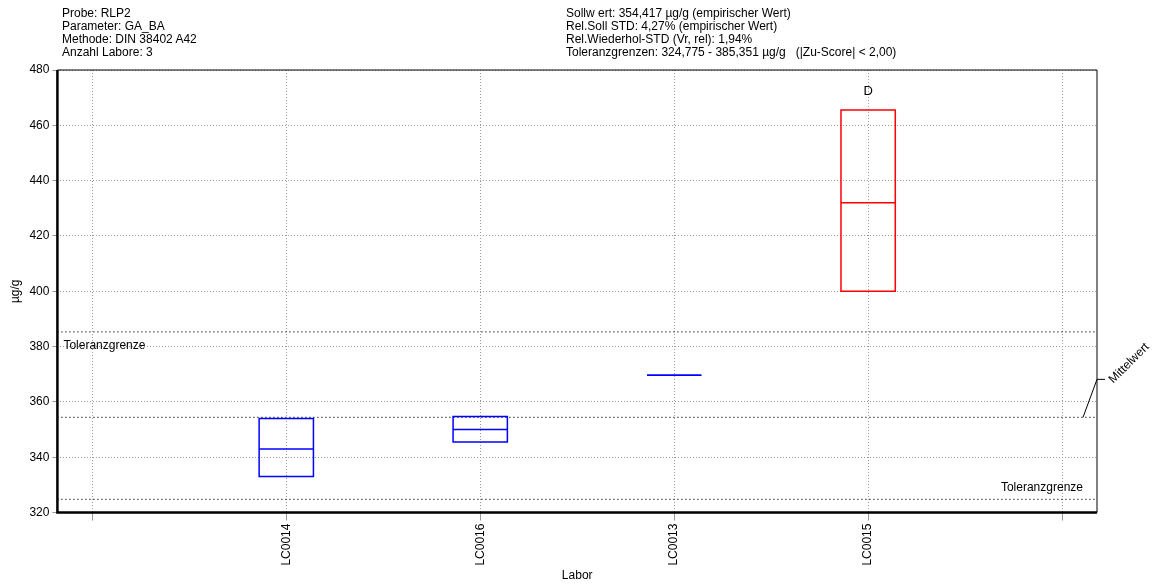 The image size is (1173, 585). I want to click on y-tick-label: 340, so click(39, 456).